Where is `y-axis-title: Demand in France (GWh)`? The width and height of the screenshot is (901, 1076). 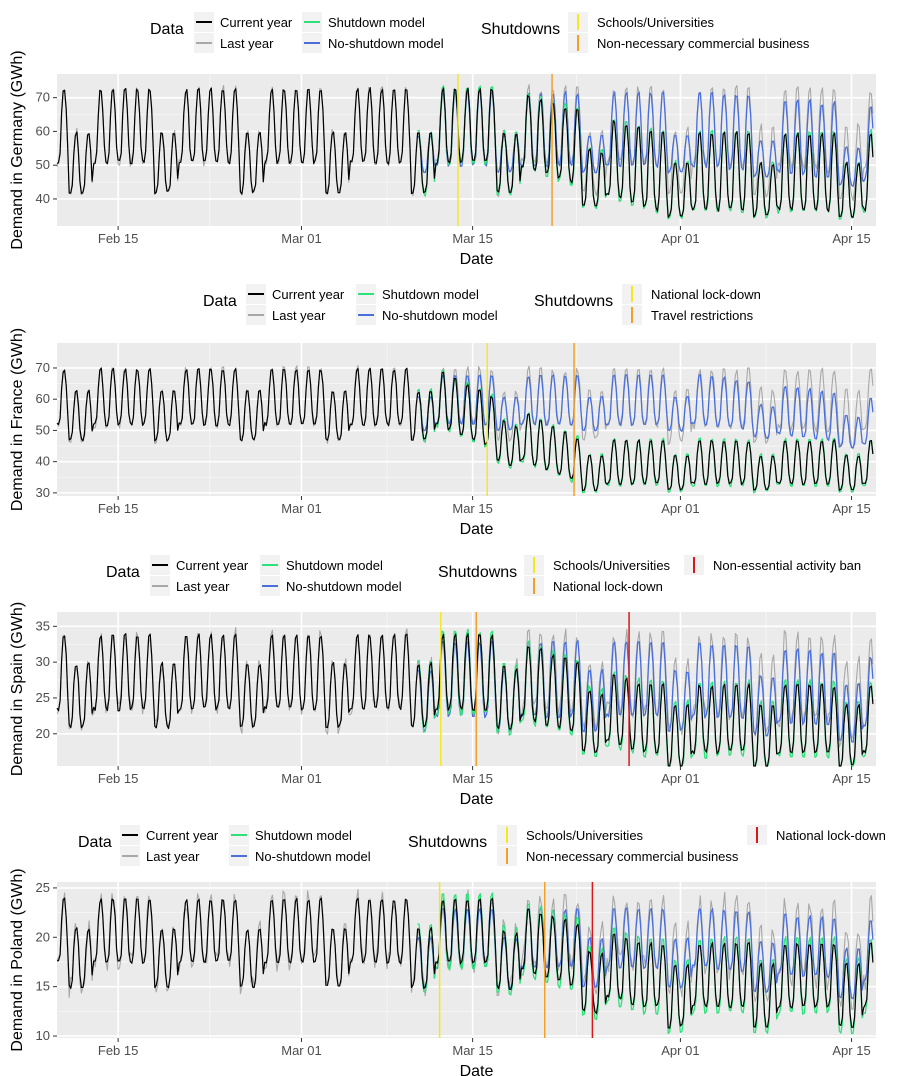 y-axis-title: Demand in France (GWh) is located at coordinates (17, 419).